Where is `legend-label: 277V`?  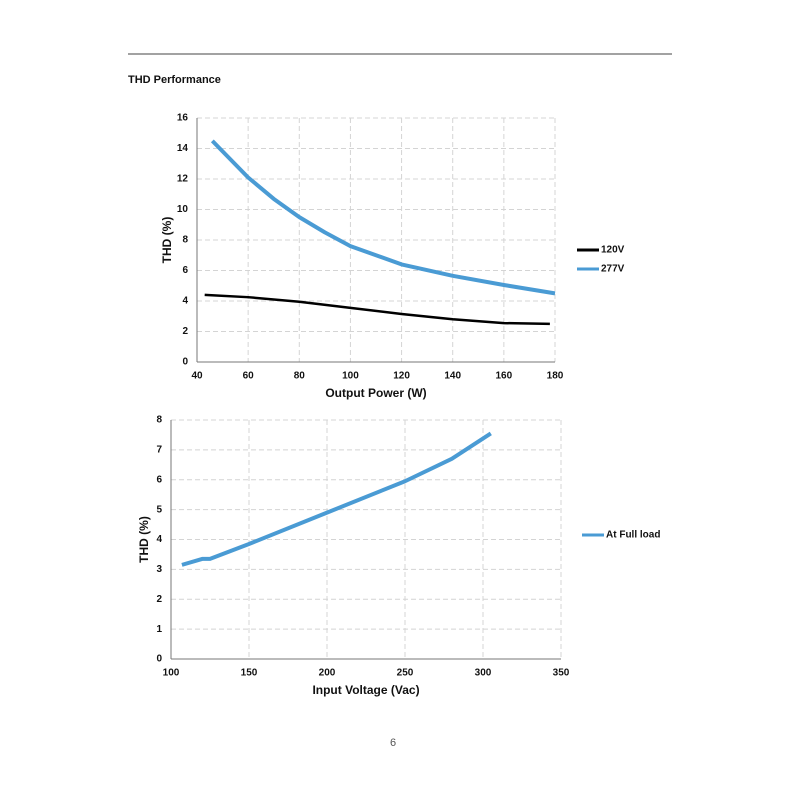 legend-label: 277V is located at coordinates (613, 269).